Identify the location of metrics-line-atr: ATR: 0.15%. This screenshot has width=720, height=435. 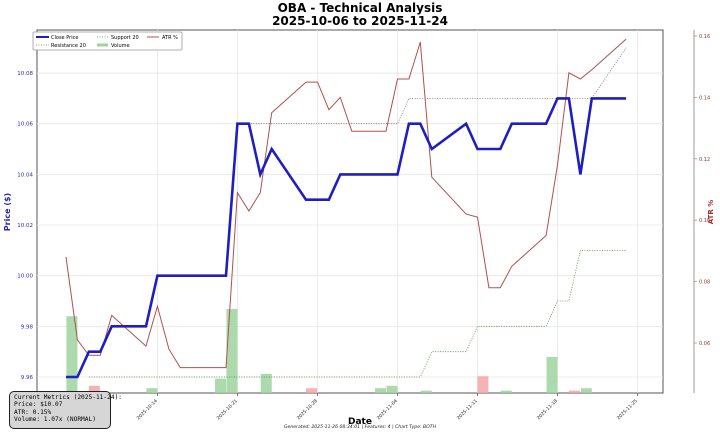
(33, 412).